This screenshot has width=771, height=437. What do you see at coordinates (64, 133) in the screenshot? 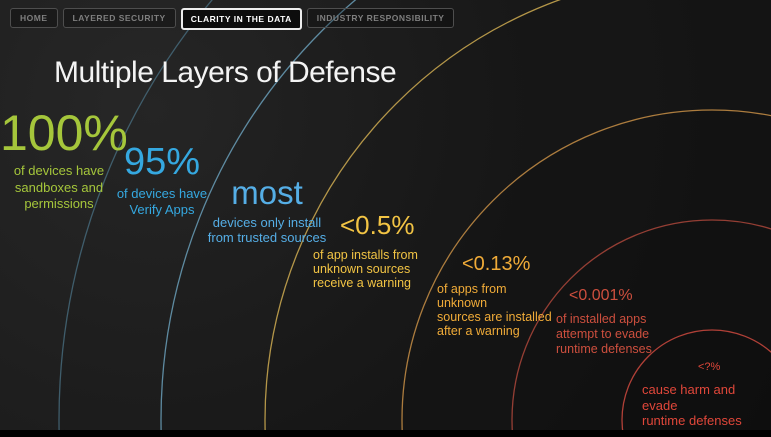
I see `stat-value: 100%` at bounding box center [64, 133].